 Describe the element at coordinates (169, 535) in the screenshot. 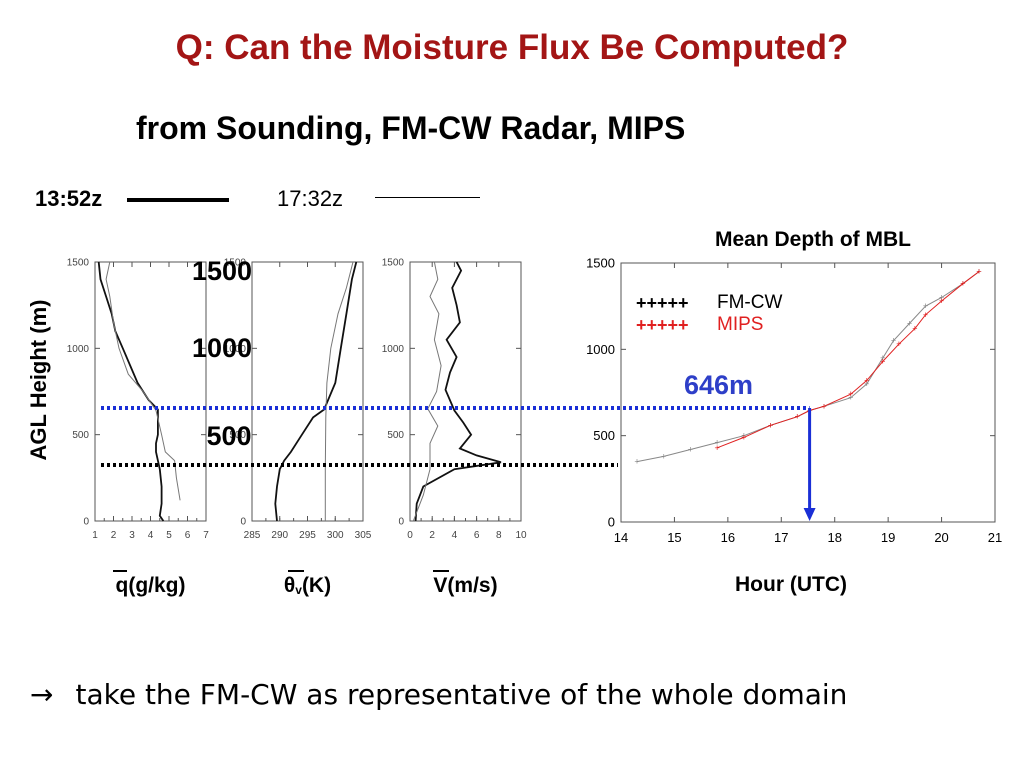

I see `x-tick-label: 5` at that location.